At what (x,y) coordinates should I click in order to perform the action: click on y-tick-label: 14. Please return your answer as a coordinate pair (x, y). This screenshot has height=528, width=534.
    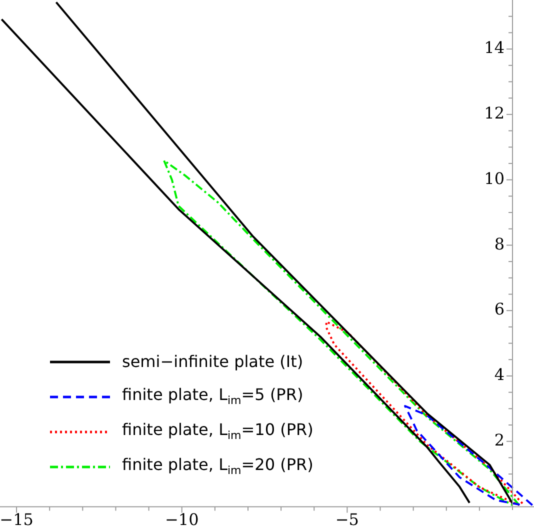
    Looking at the image, I should click on (494, 48).